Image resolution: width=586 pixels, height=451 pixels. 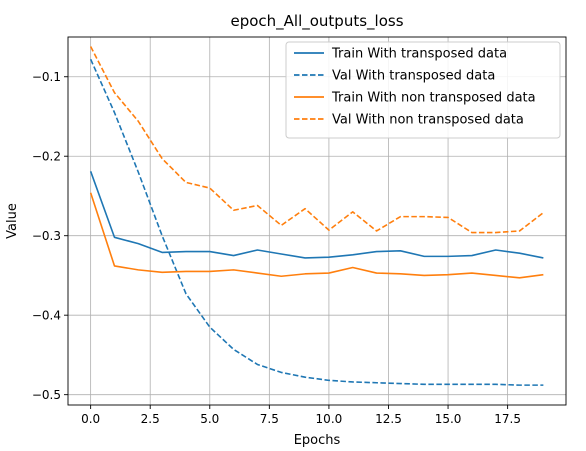 What do you see at coordinates (209, 419) in the screenshot?
I see `x-tick-label: 5.0` at bounding box center [209, 419].